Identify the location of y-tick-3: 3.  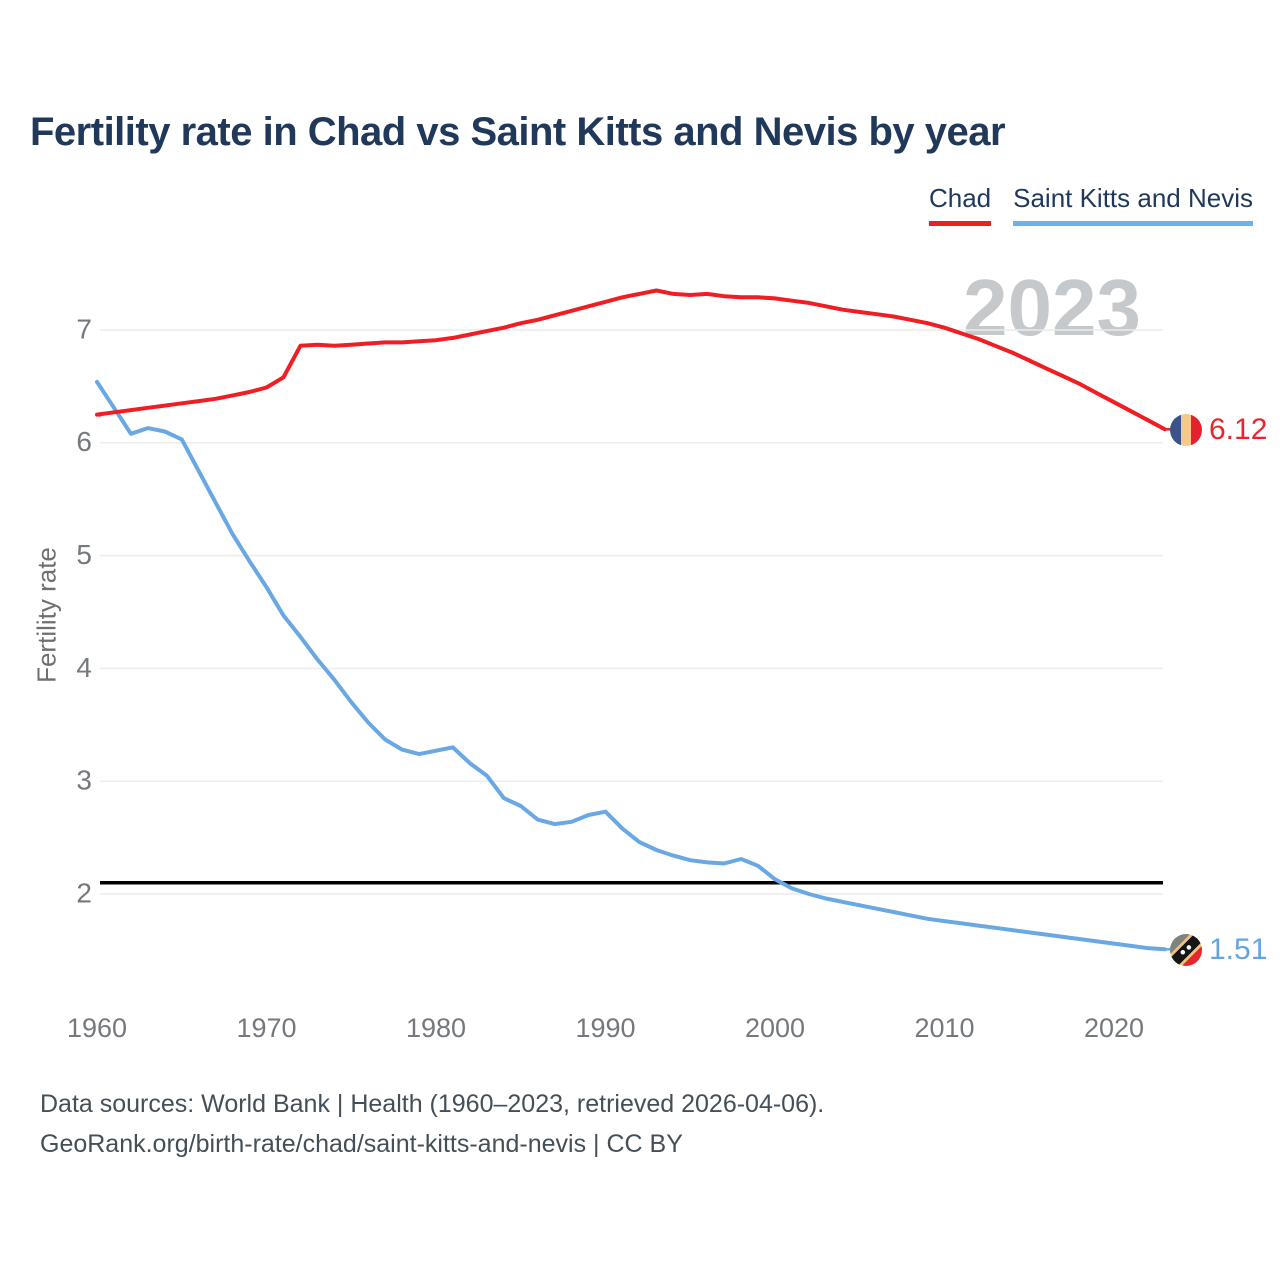
(84, 780).